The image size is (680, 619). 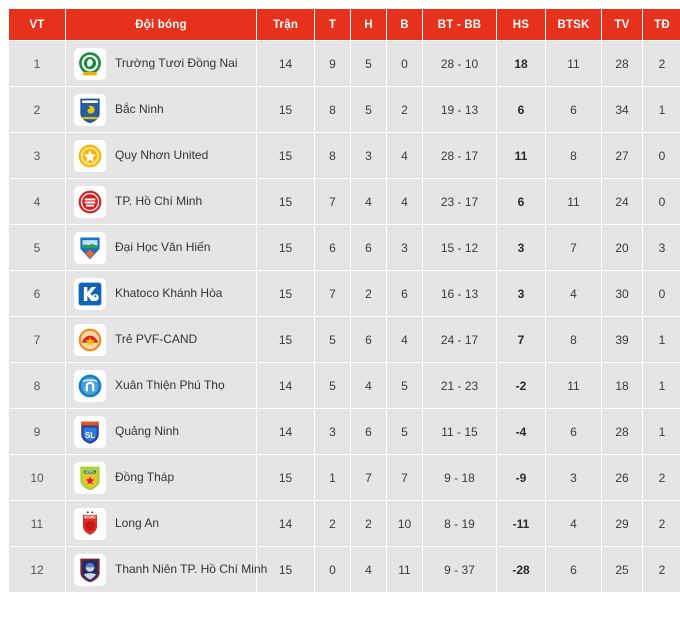 I want to click on row-position: 4, so click(x=37, y=201).